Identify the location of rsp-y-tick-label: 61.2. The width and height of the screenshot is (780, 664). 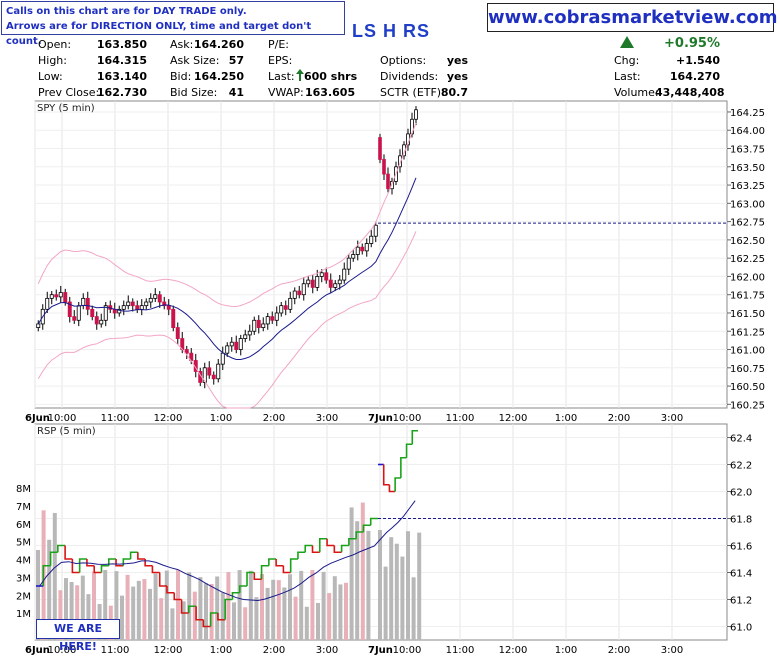
(741, 601).